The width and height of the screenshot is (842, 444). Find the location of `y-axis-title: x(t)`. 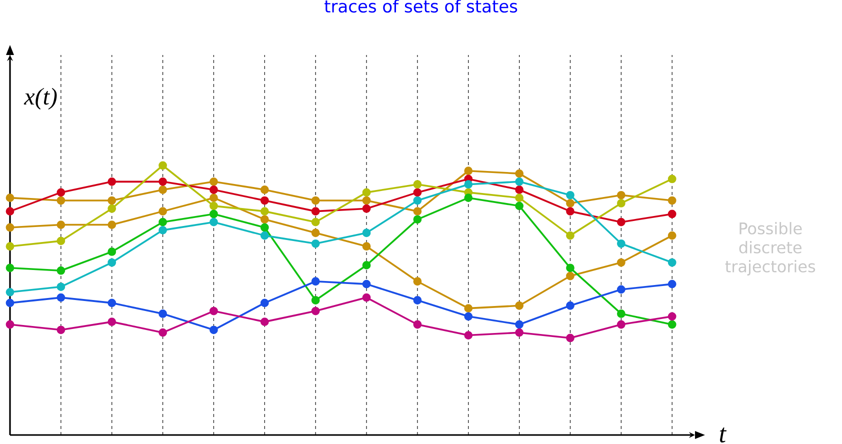

y-axis-title: x(t) is located at coordinates (40, 99).